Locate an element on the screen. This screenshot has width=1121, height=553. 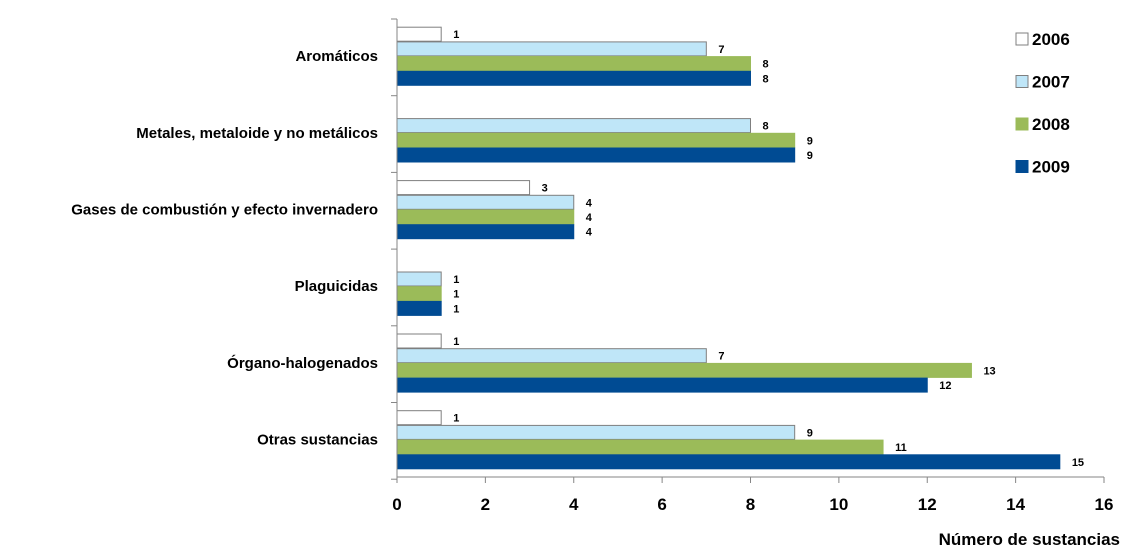
bar-plaguicidas-2007 is located at coordinates (419, 279).